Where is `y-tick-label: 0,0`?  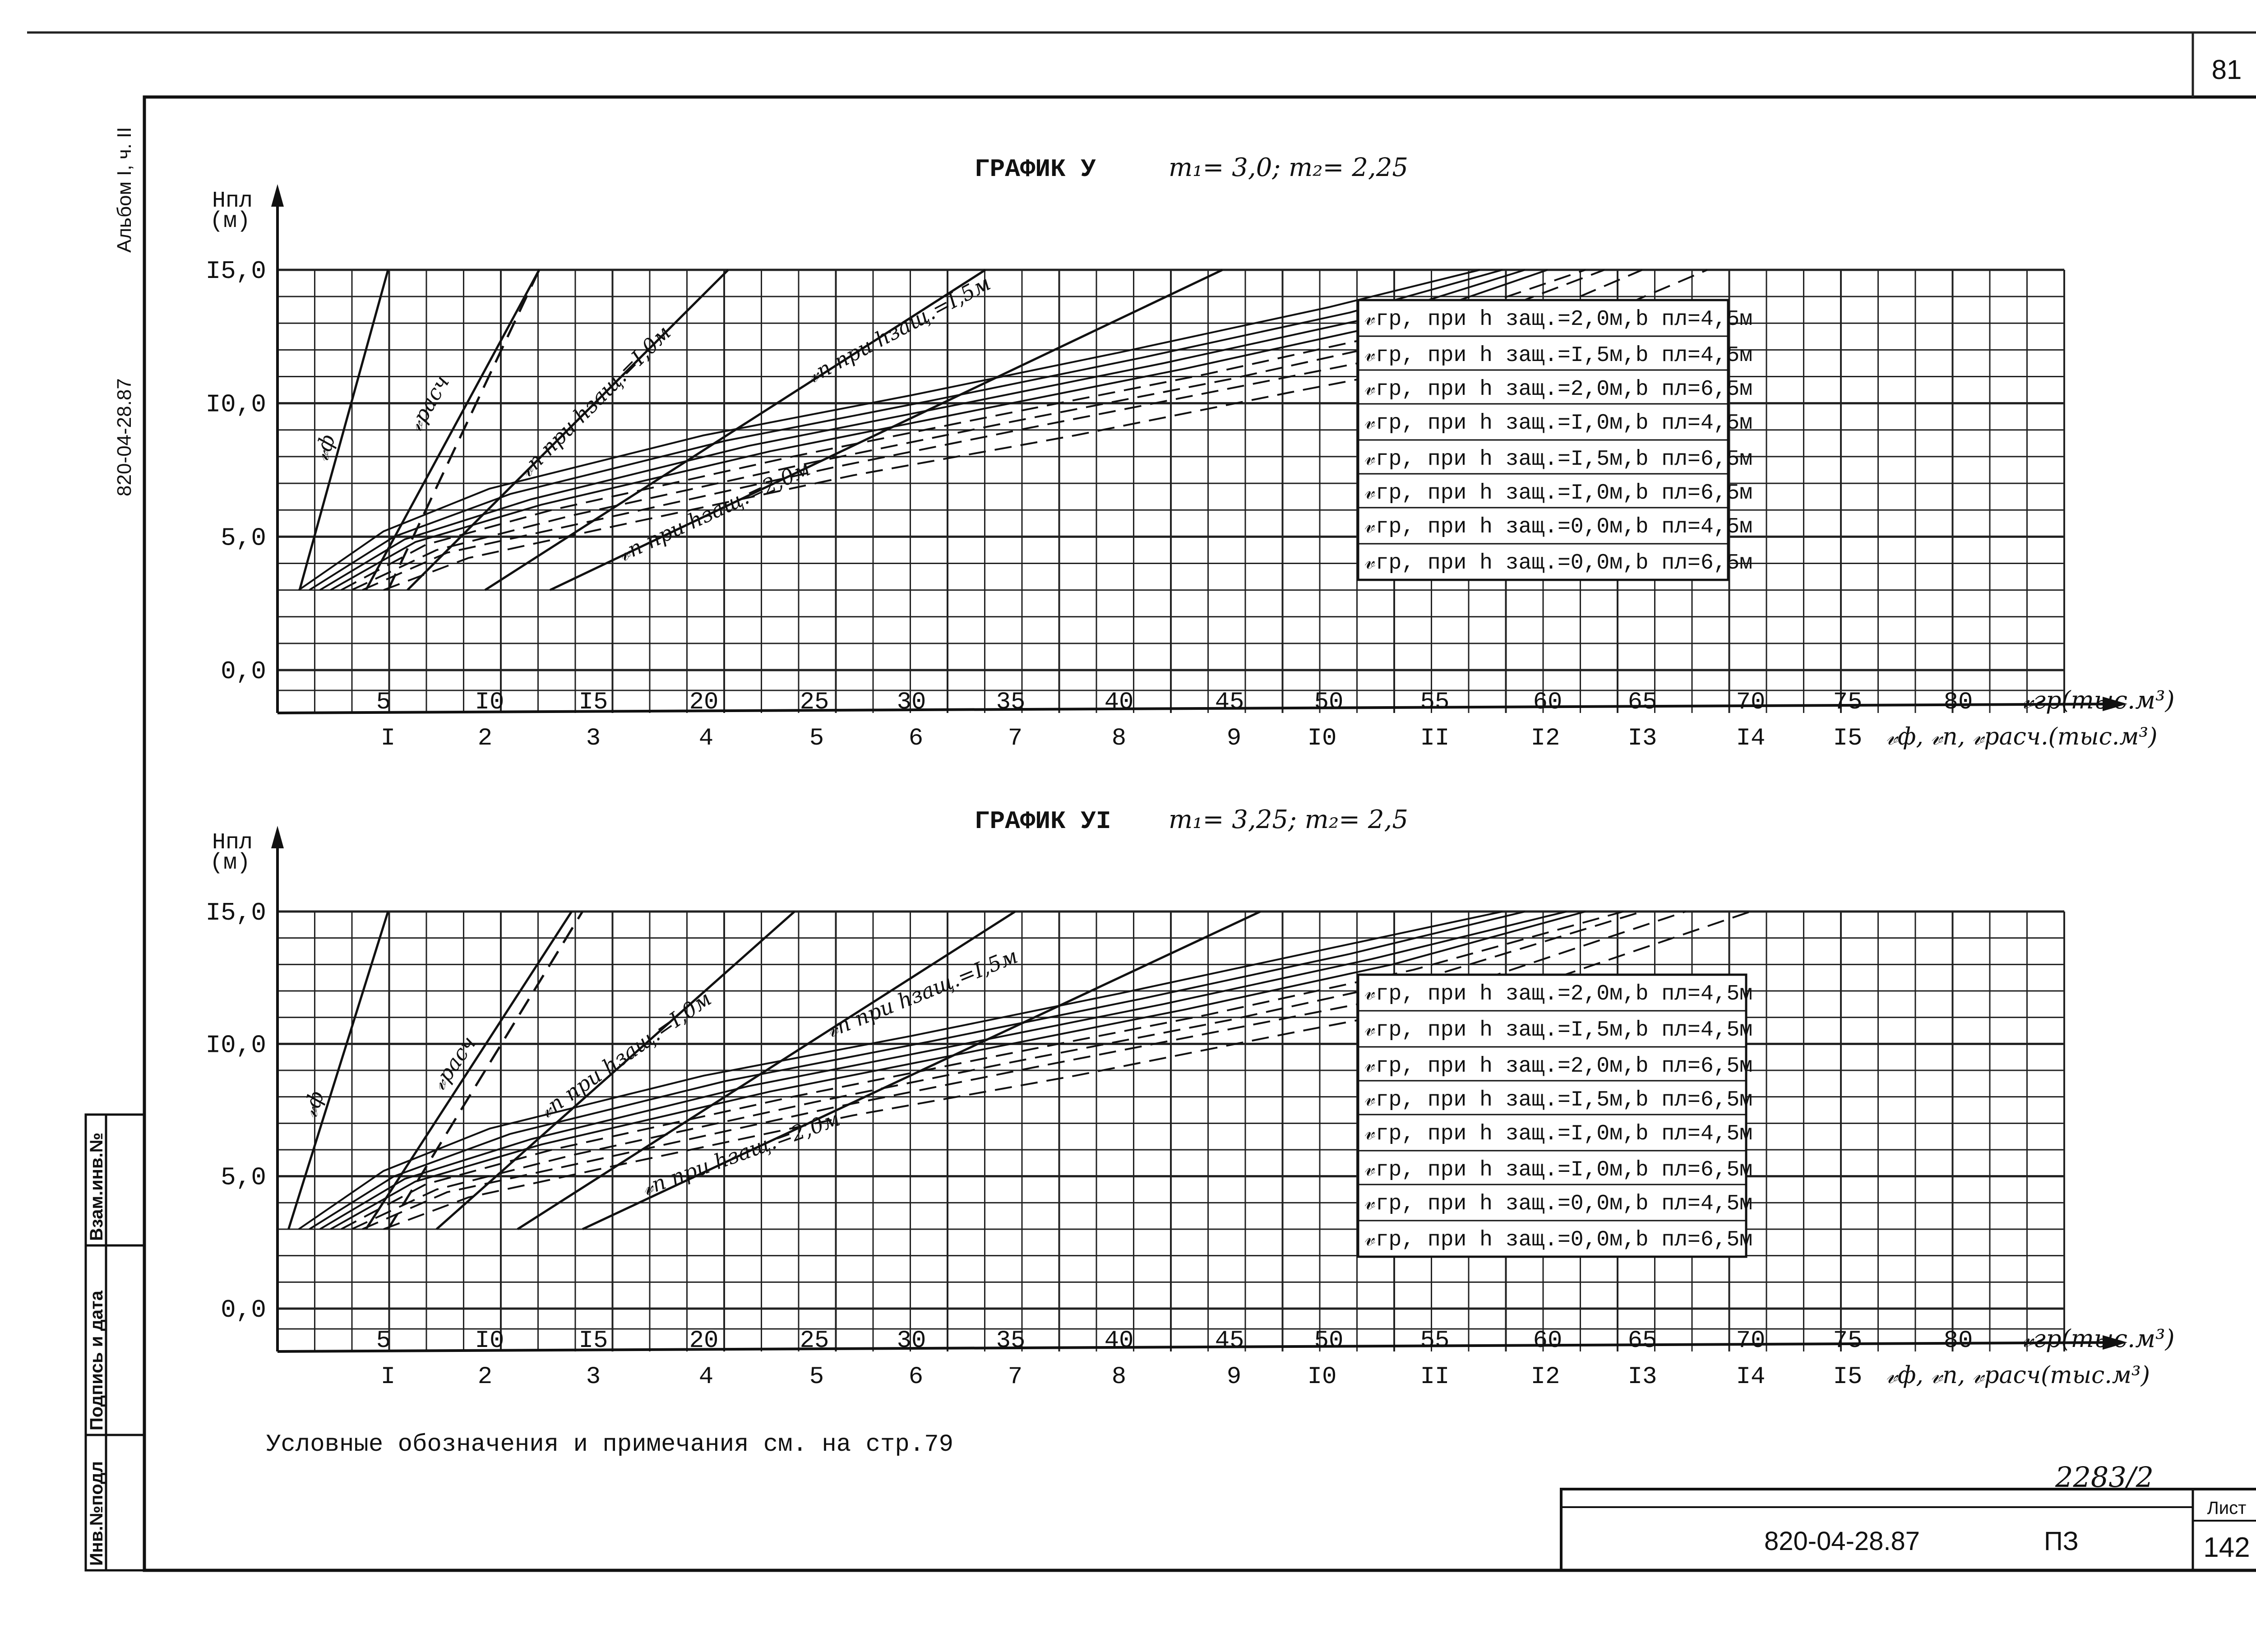
y-tick-label: 0,0 is located at coordinates (243, 671).